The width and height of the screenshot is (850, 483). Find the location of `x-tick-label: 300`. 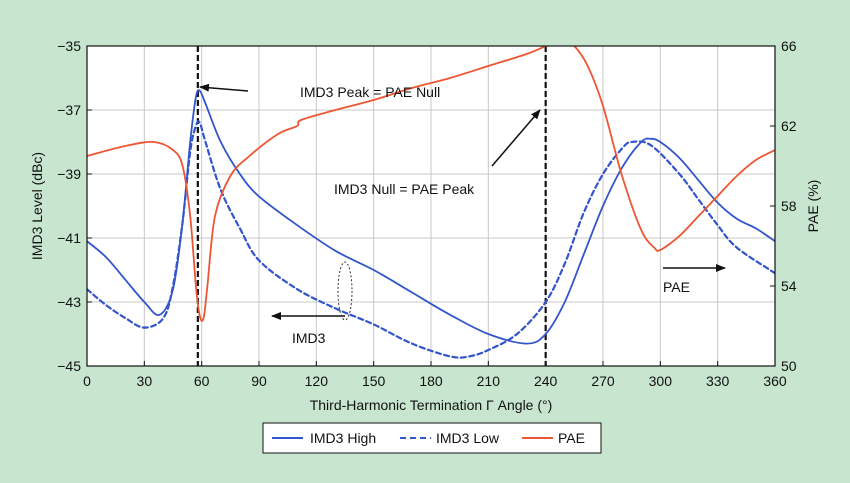

x-tick-label: 300 is located at coordinates (661, 381).